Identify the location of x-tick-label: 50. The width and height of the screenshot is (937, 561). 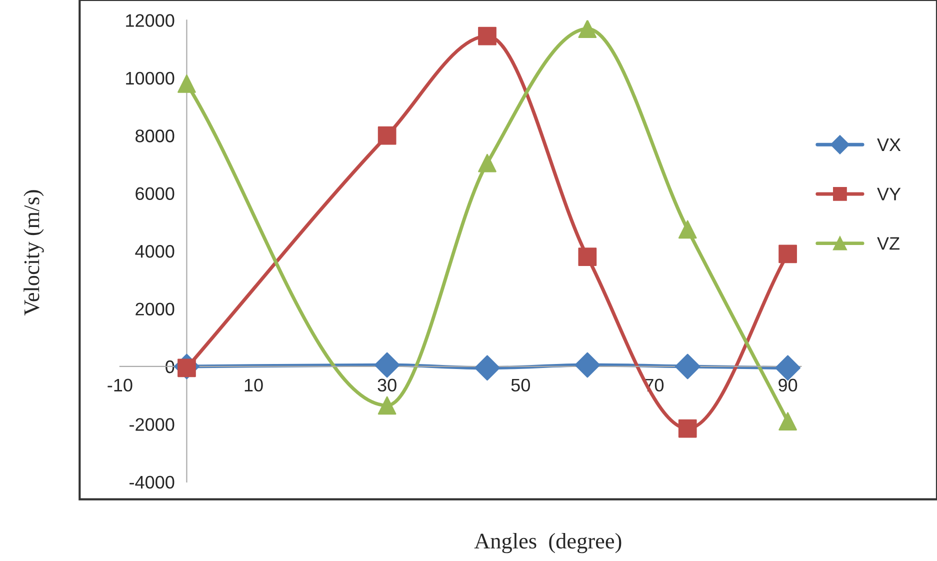
(520, 385).